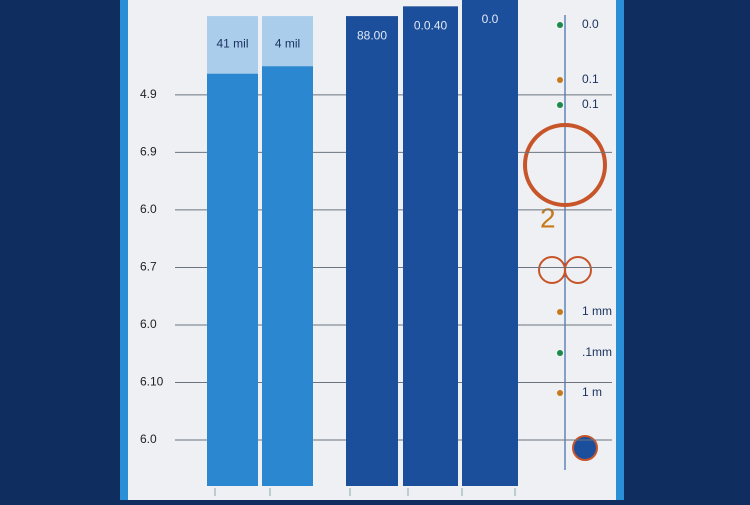  I want to click on side-label: .1mm, so click(597, 352).